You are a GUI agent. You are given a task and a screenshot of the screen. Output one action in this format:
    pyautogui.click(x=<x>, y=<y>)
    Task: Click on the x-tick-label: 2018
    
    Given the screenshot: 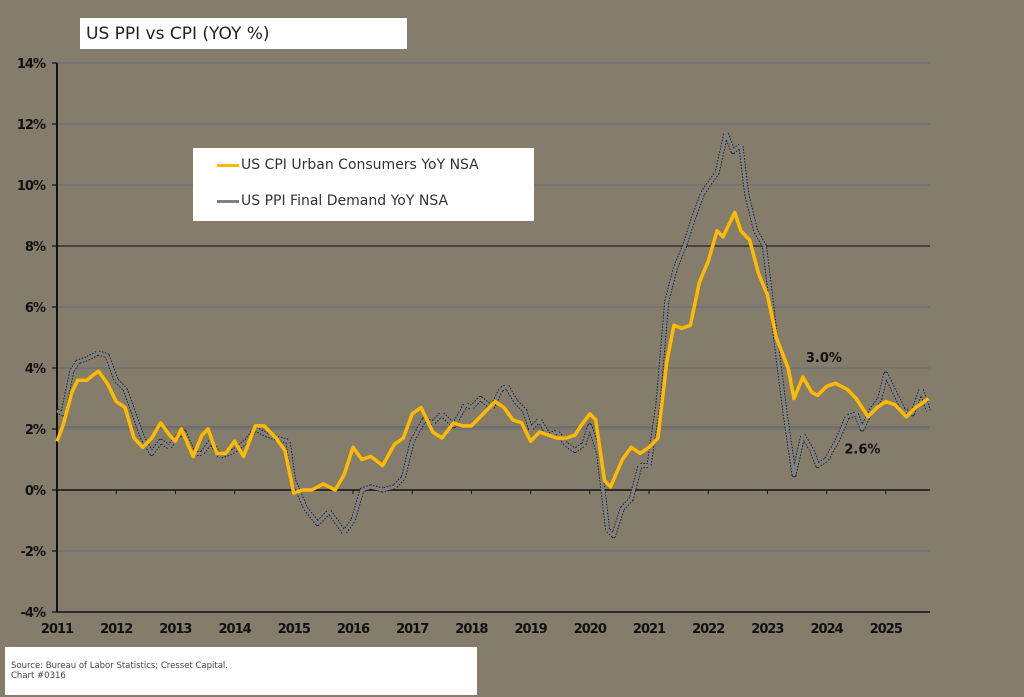 What is the action you would take?
    pyautogui.click(x=471, y=629)
    